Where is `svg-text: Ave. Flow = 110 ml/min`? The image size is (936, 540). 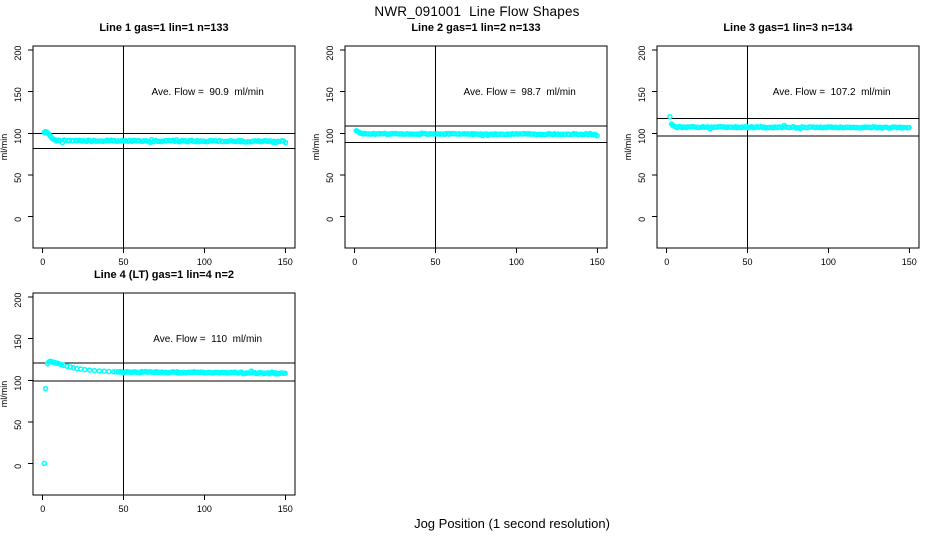 svg-text: Ave. Flow = 110 ml/min is located at coordinates (207, 339).